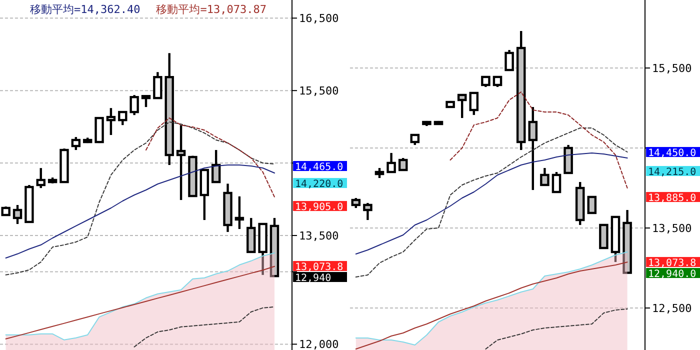 The height and width of the screenshot is (350, 700). Describe the element at coordinates (85, 9) in the screenshot. I see `text: 移動平均=14,362.40` at that location.